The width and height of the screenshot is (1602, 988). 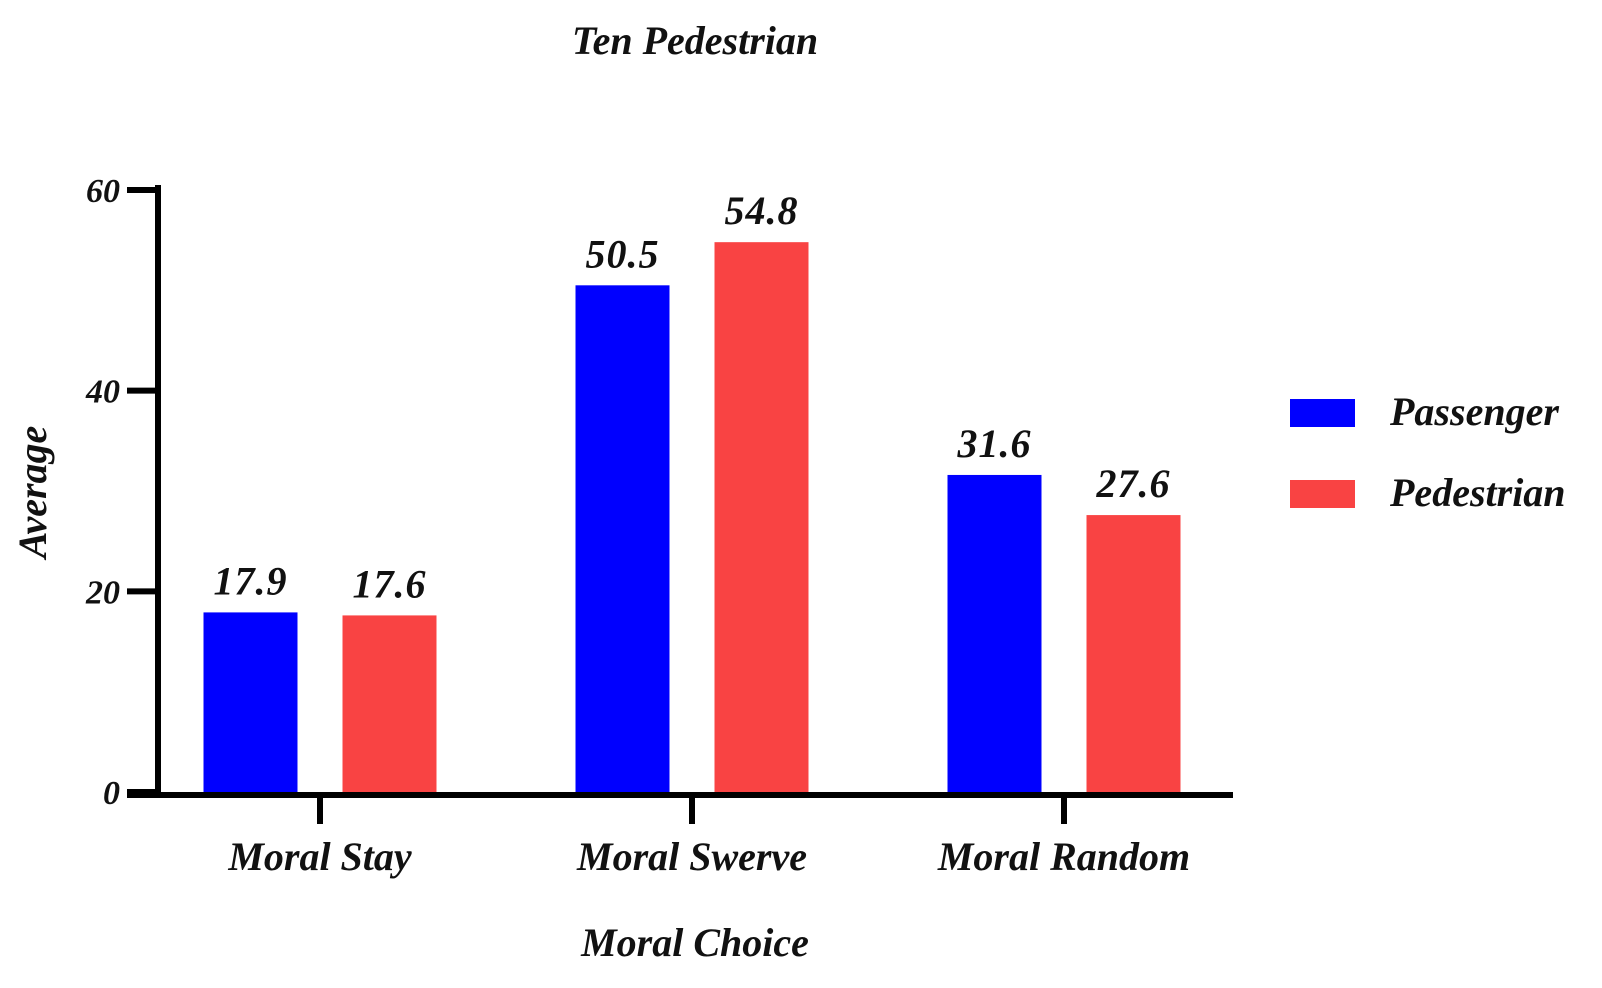 I want to click on bar-moral-random-pedestrian, so click(x=1133, y=654).